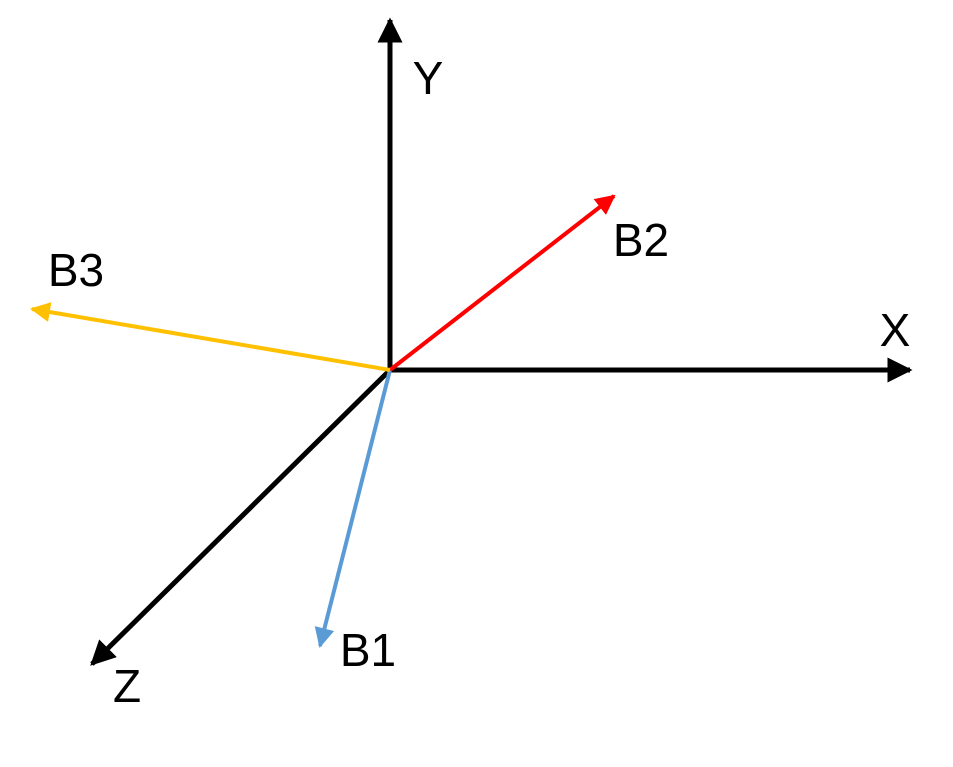  I want to click on vector-b3, so click(210, 337).